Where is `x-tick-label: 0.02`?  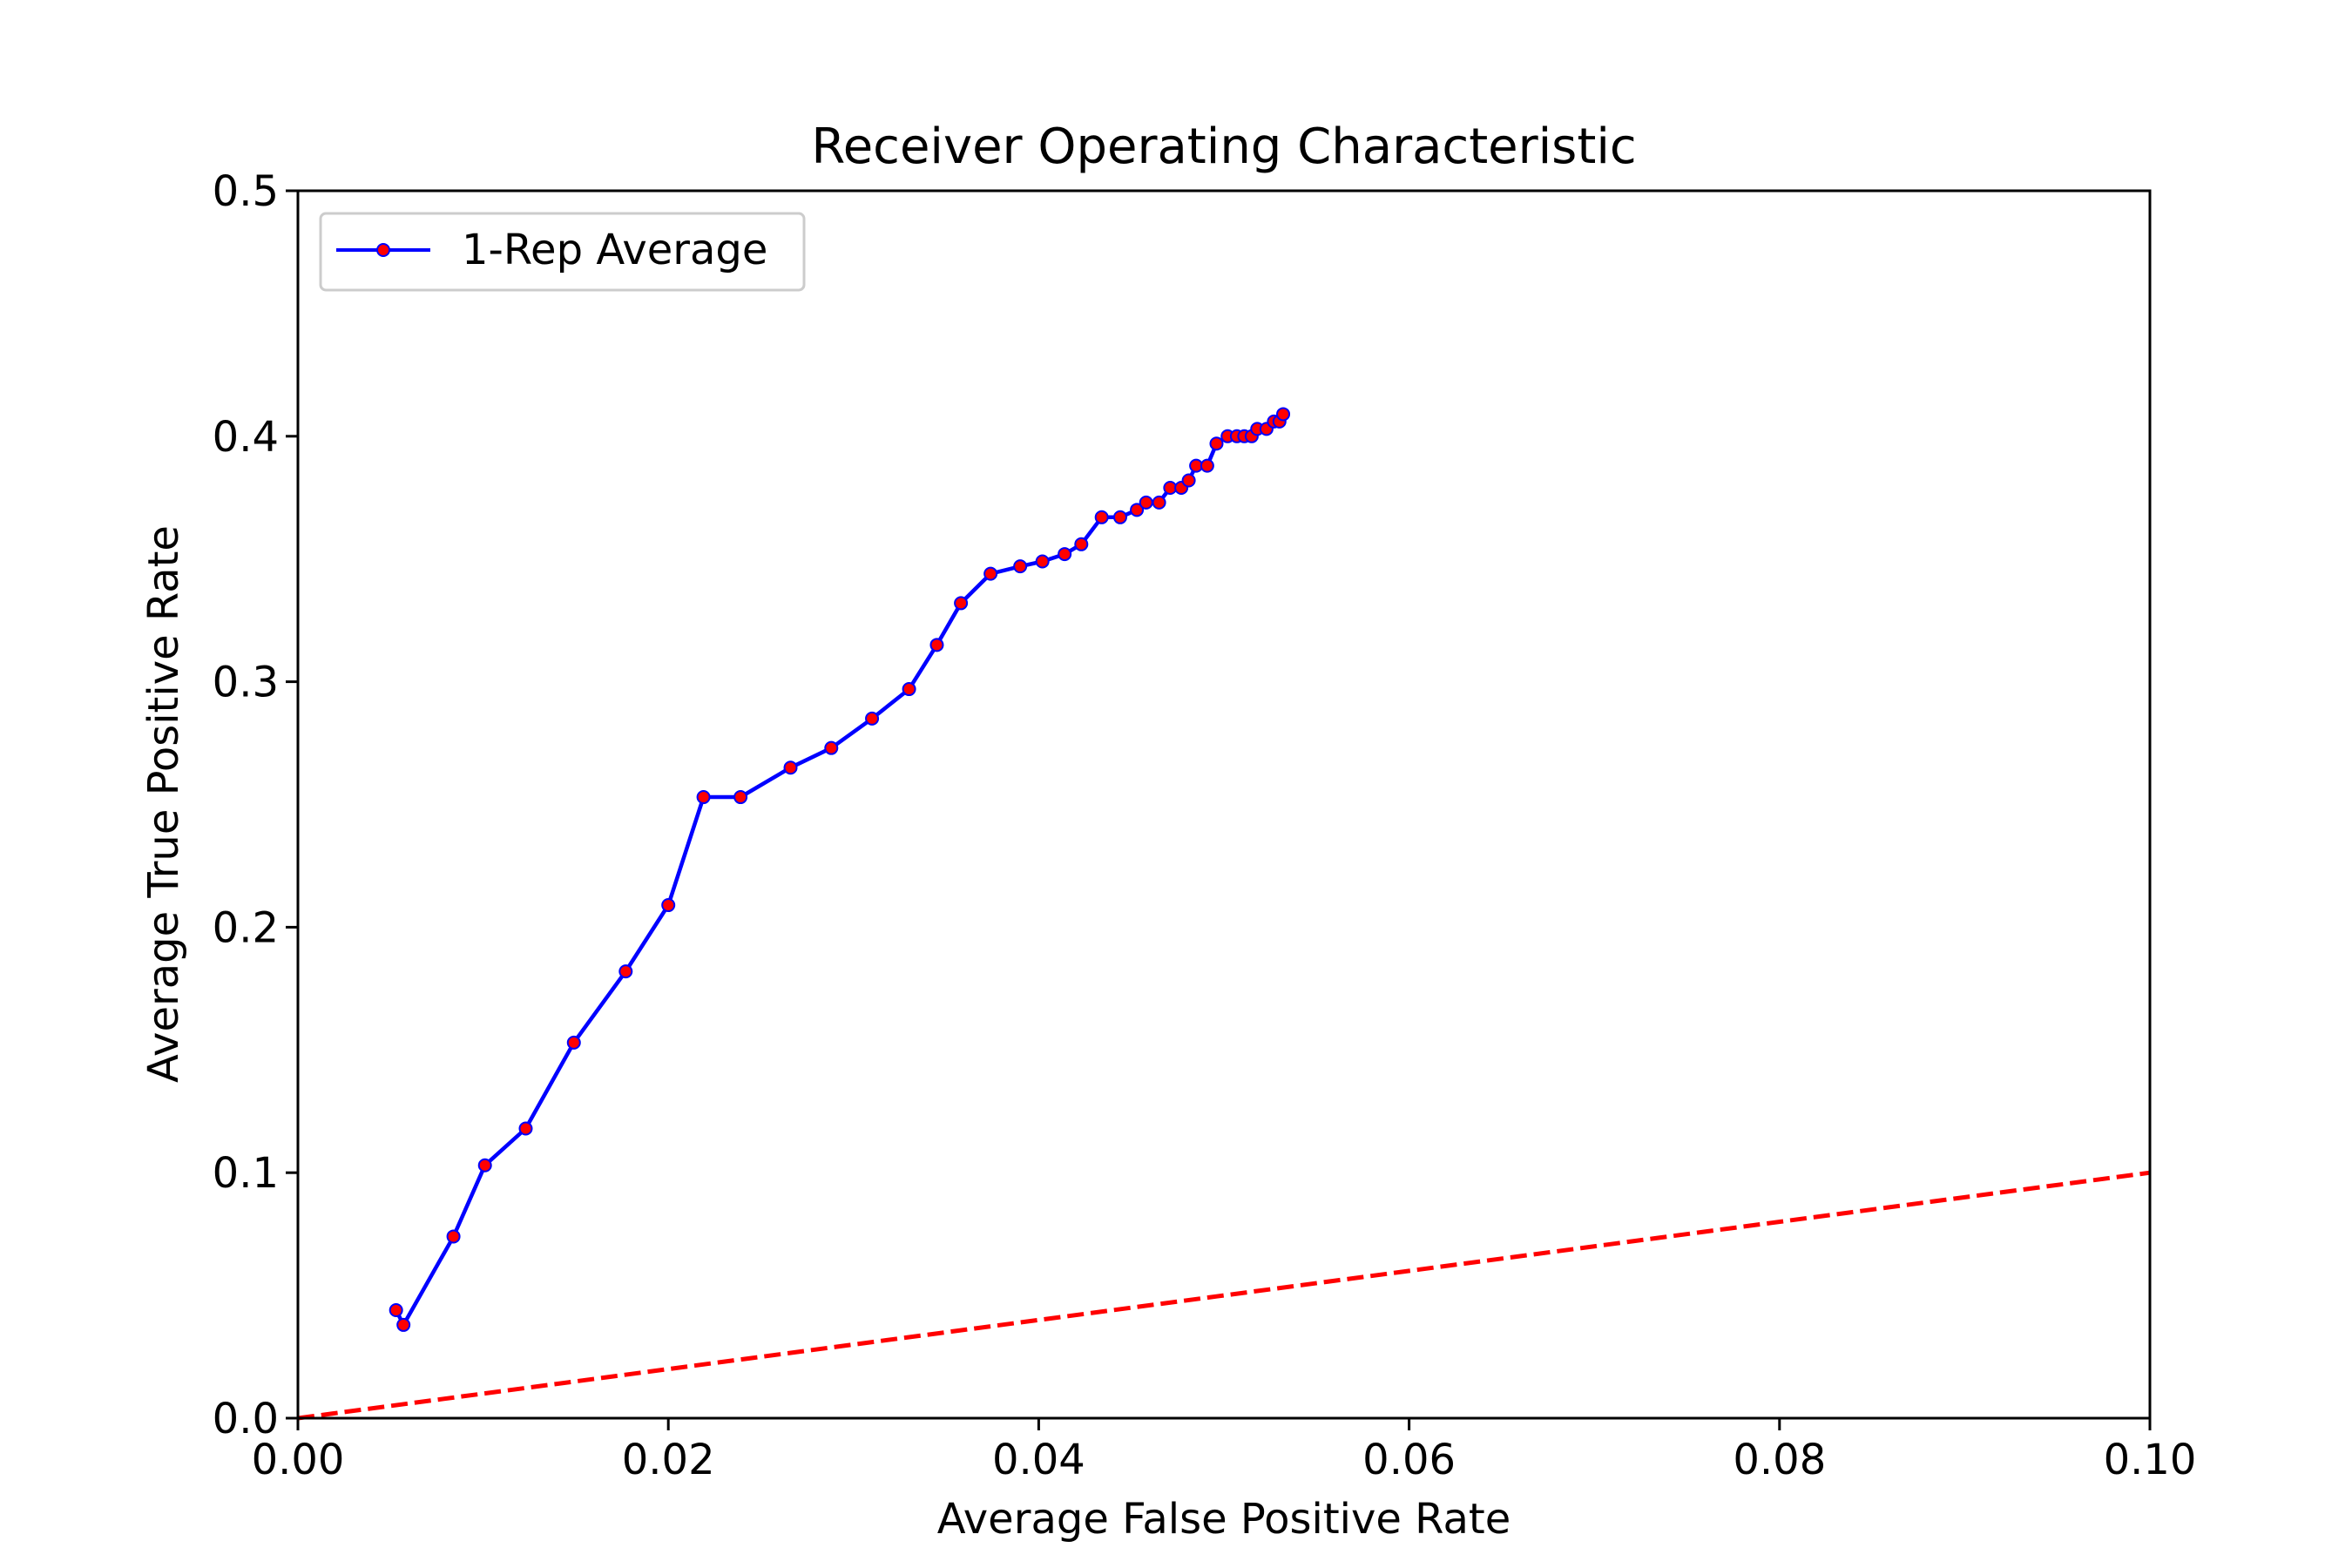 x-tick-label: 0.02 is located at coordinates (668, 1460).